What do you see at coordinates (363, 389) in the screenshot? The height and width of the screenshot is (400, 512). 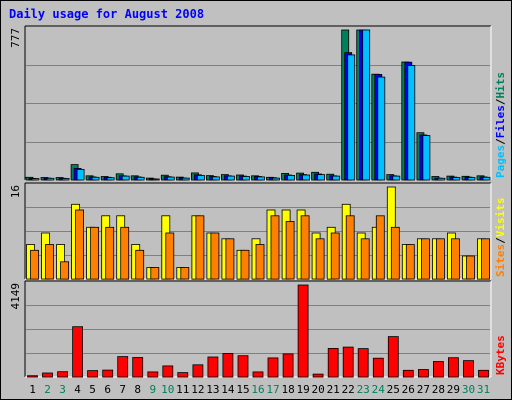 I see `day-label-23: 23` at bounding box center [363, 389].